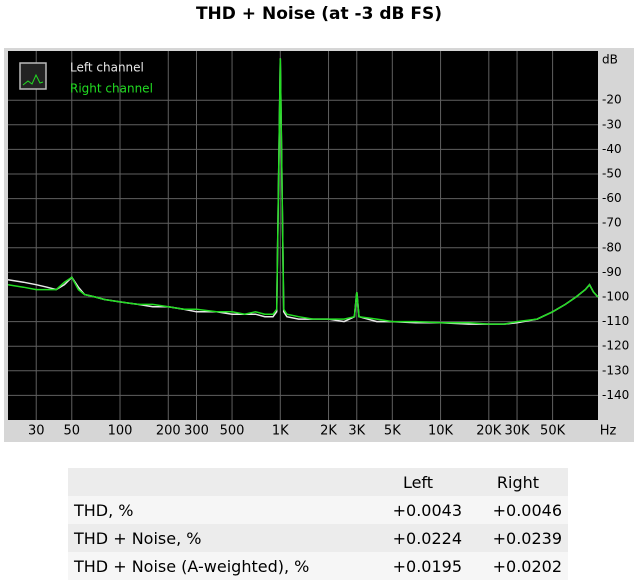  Describe the element at coordinates (615, 370) in the screenshot. I see `y-tick-label: -130` at that location.